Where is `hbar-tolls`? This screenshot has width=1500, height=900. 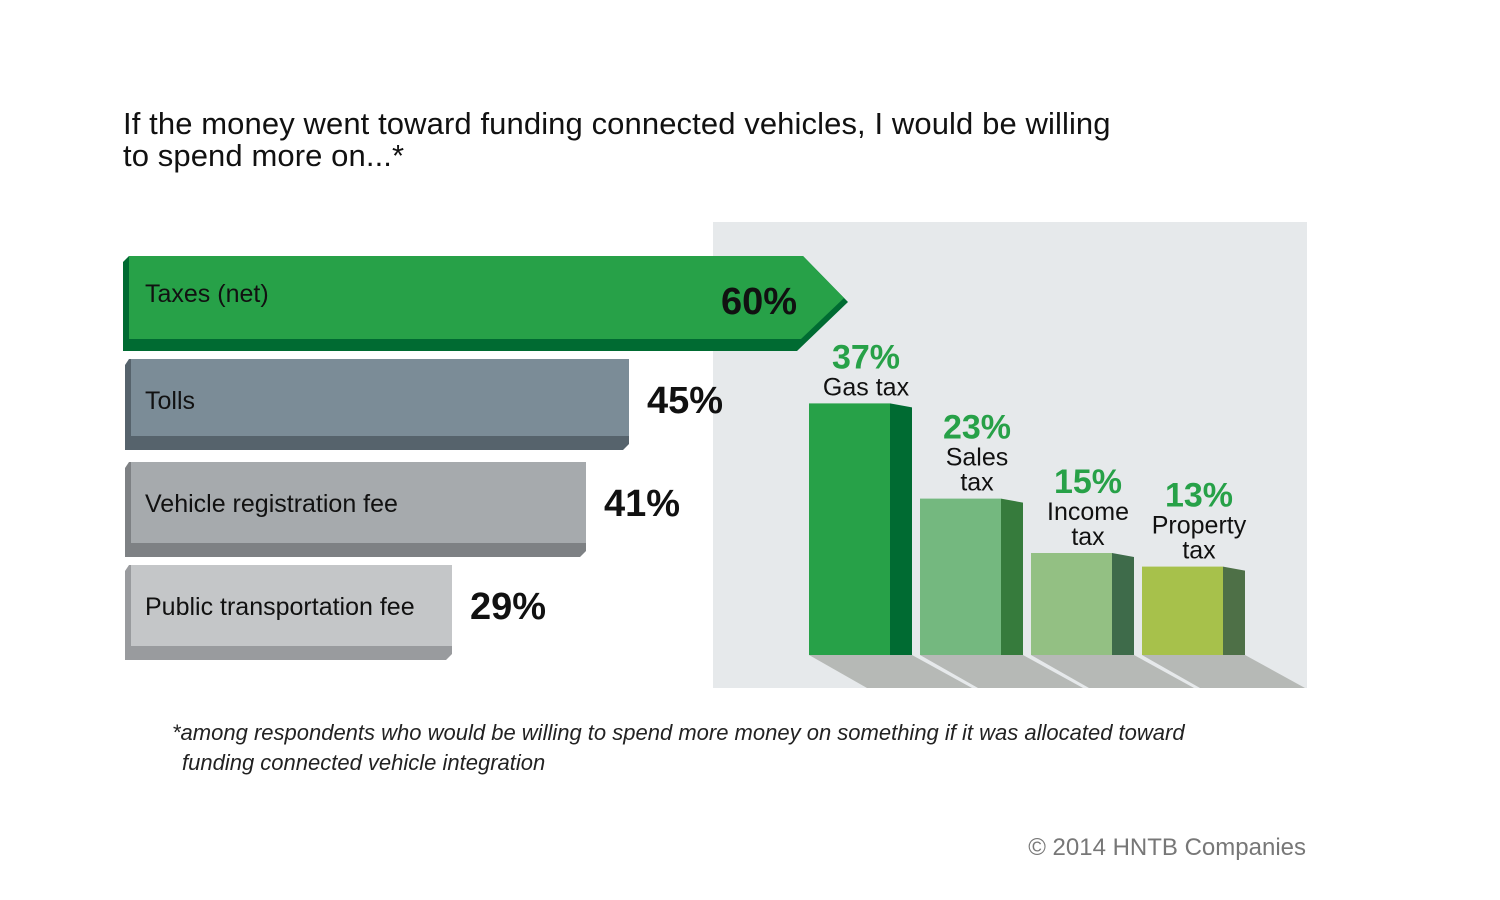 hbar-tolls is located at coordinates (380, 397).